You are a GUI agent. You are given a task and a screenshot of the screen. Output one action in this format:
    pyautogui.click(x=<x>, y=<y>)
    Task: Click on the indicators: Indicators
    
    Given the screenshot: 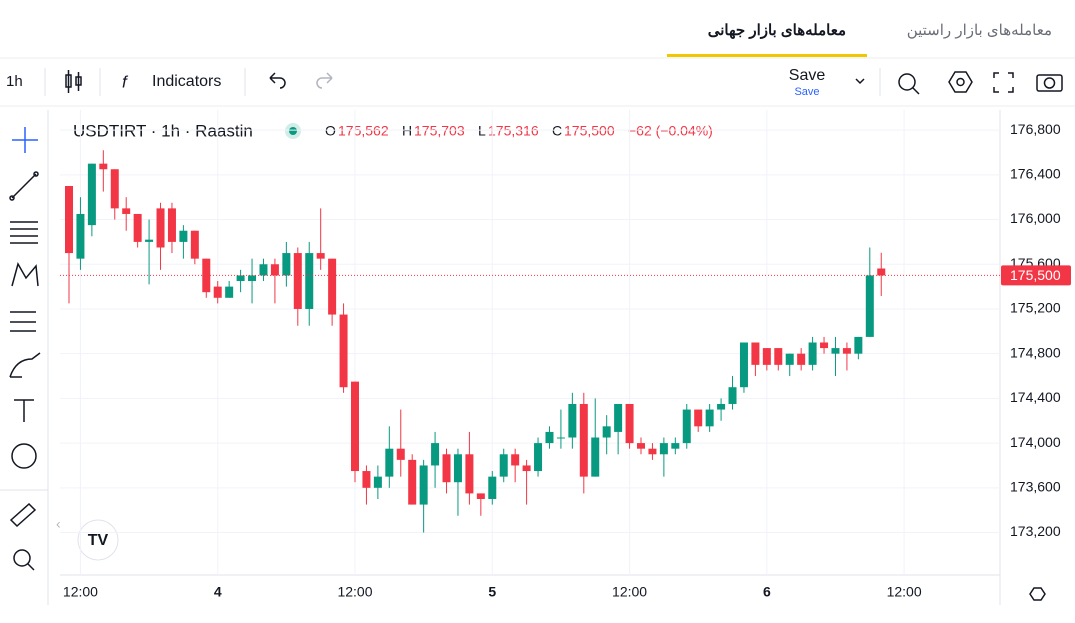 What is the action you would take?
    pyautogui.click(x=186, y=81)
    